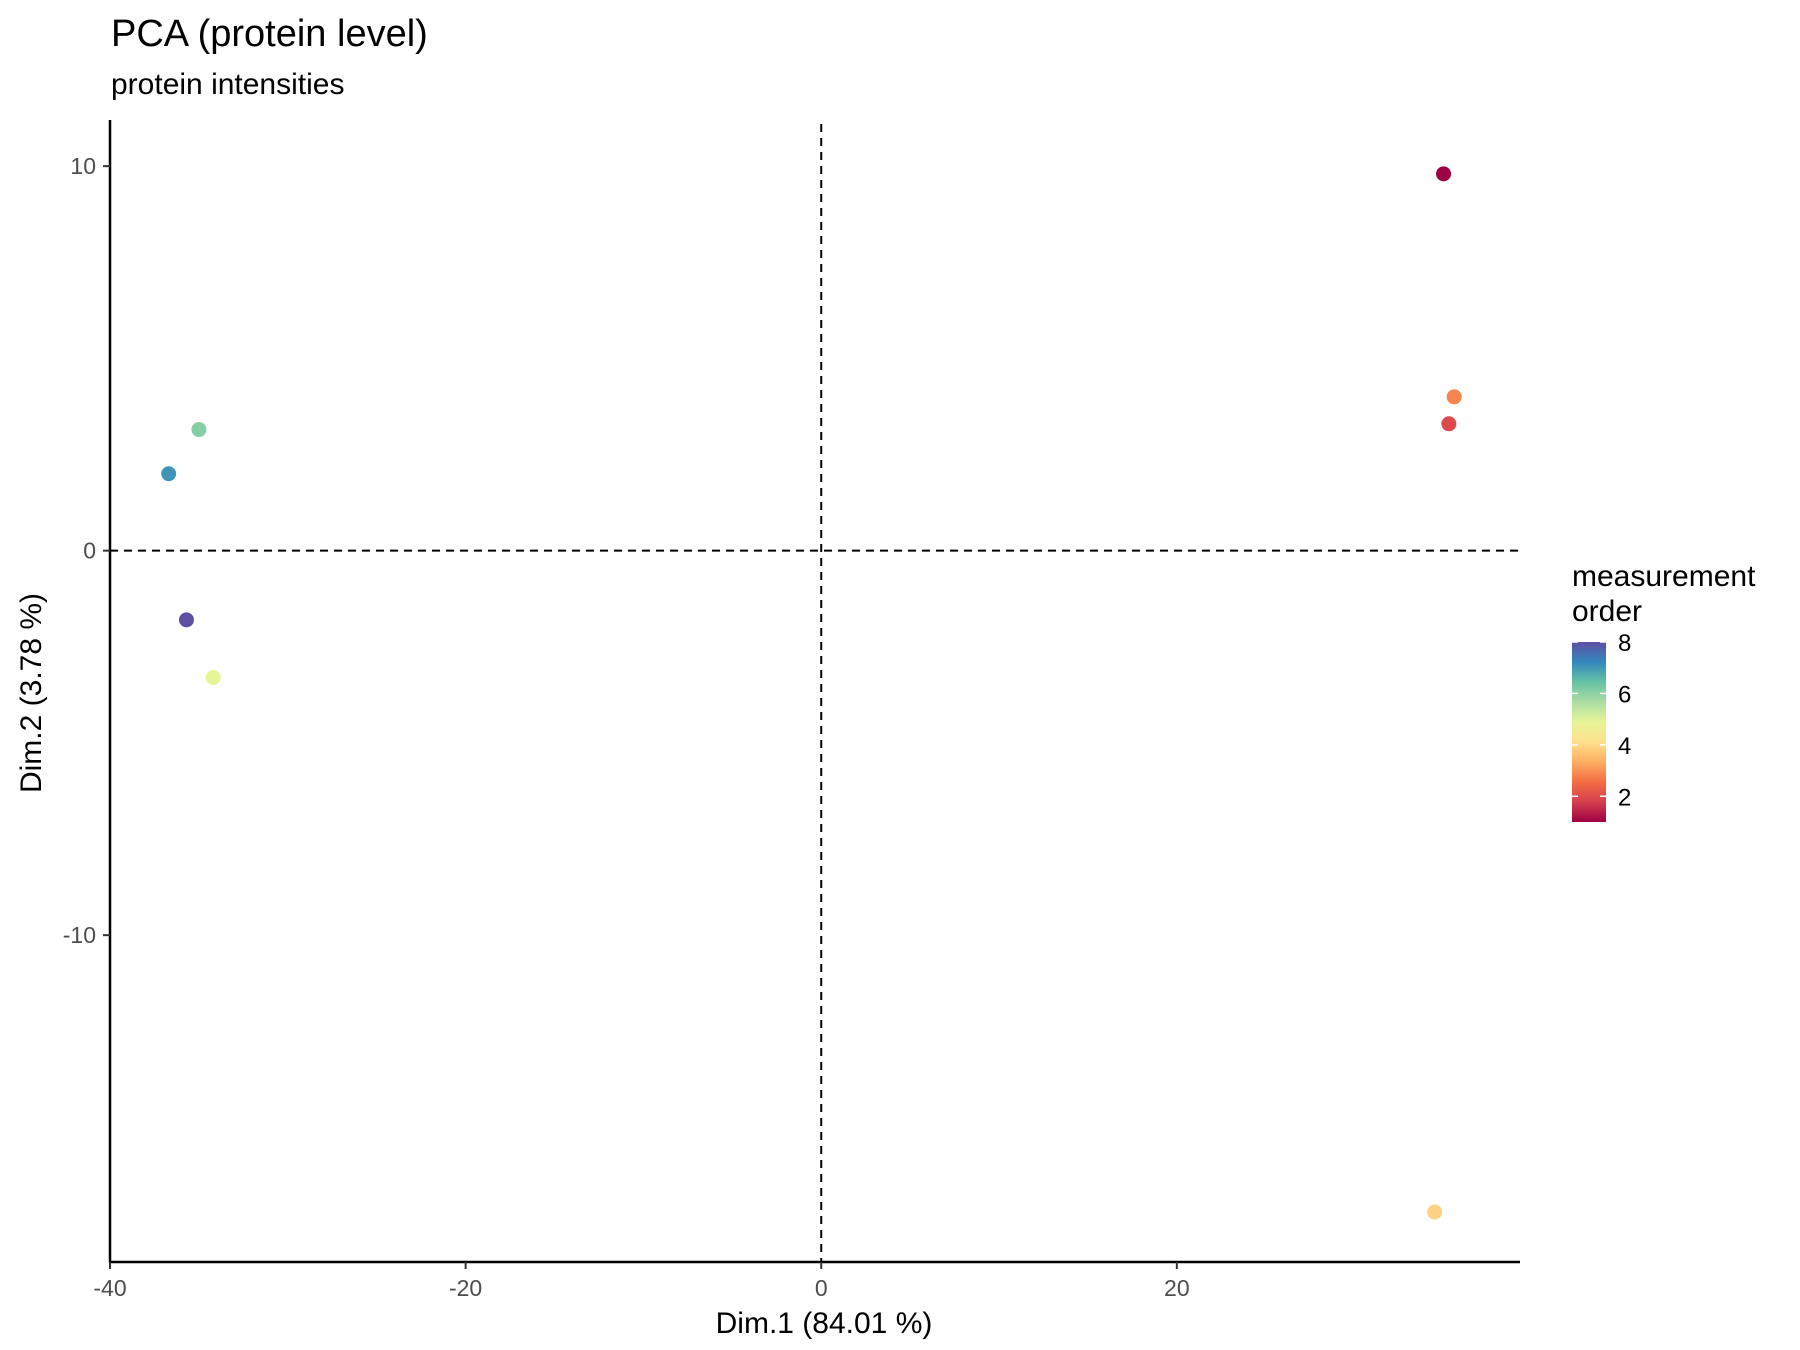 Image resolution: width=1800 pixels, height=1350 pixels. Describe the element at coordinates (1624, 643) in the screenshot. I see `colorbar-tick-label: 8` at that location.